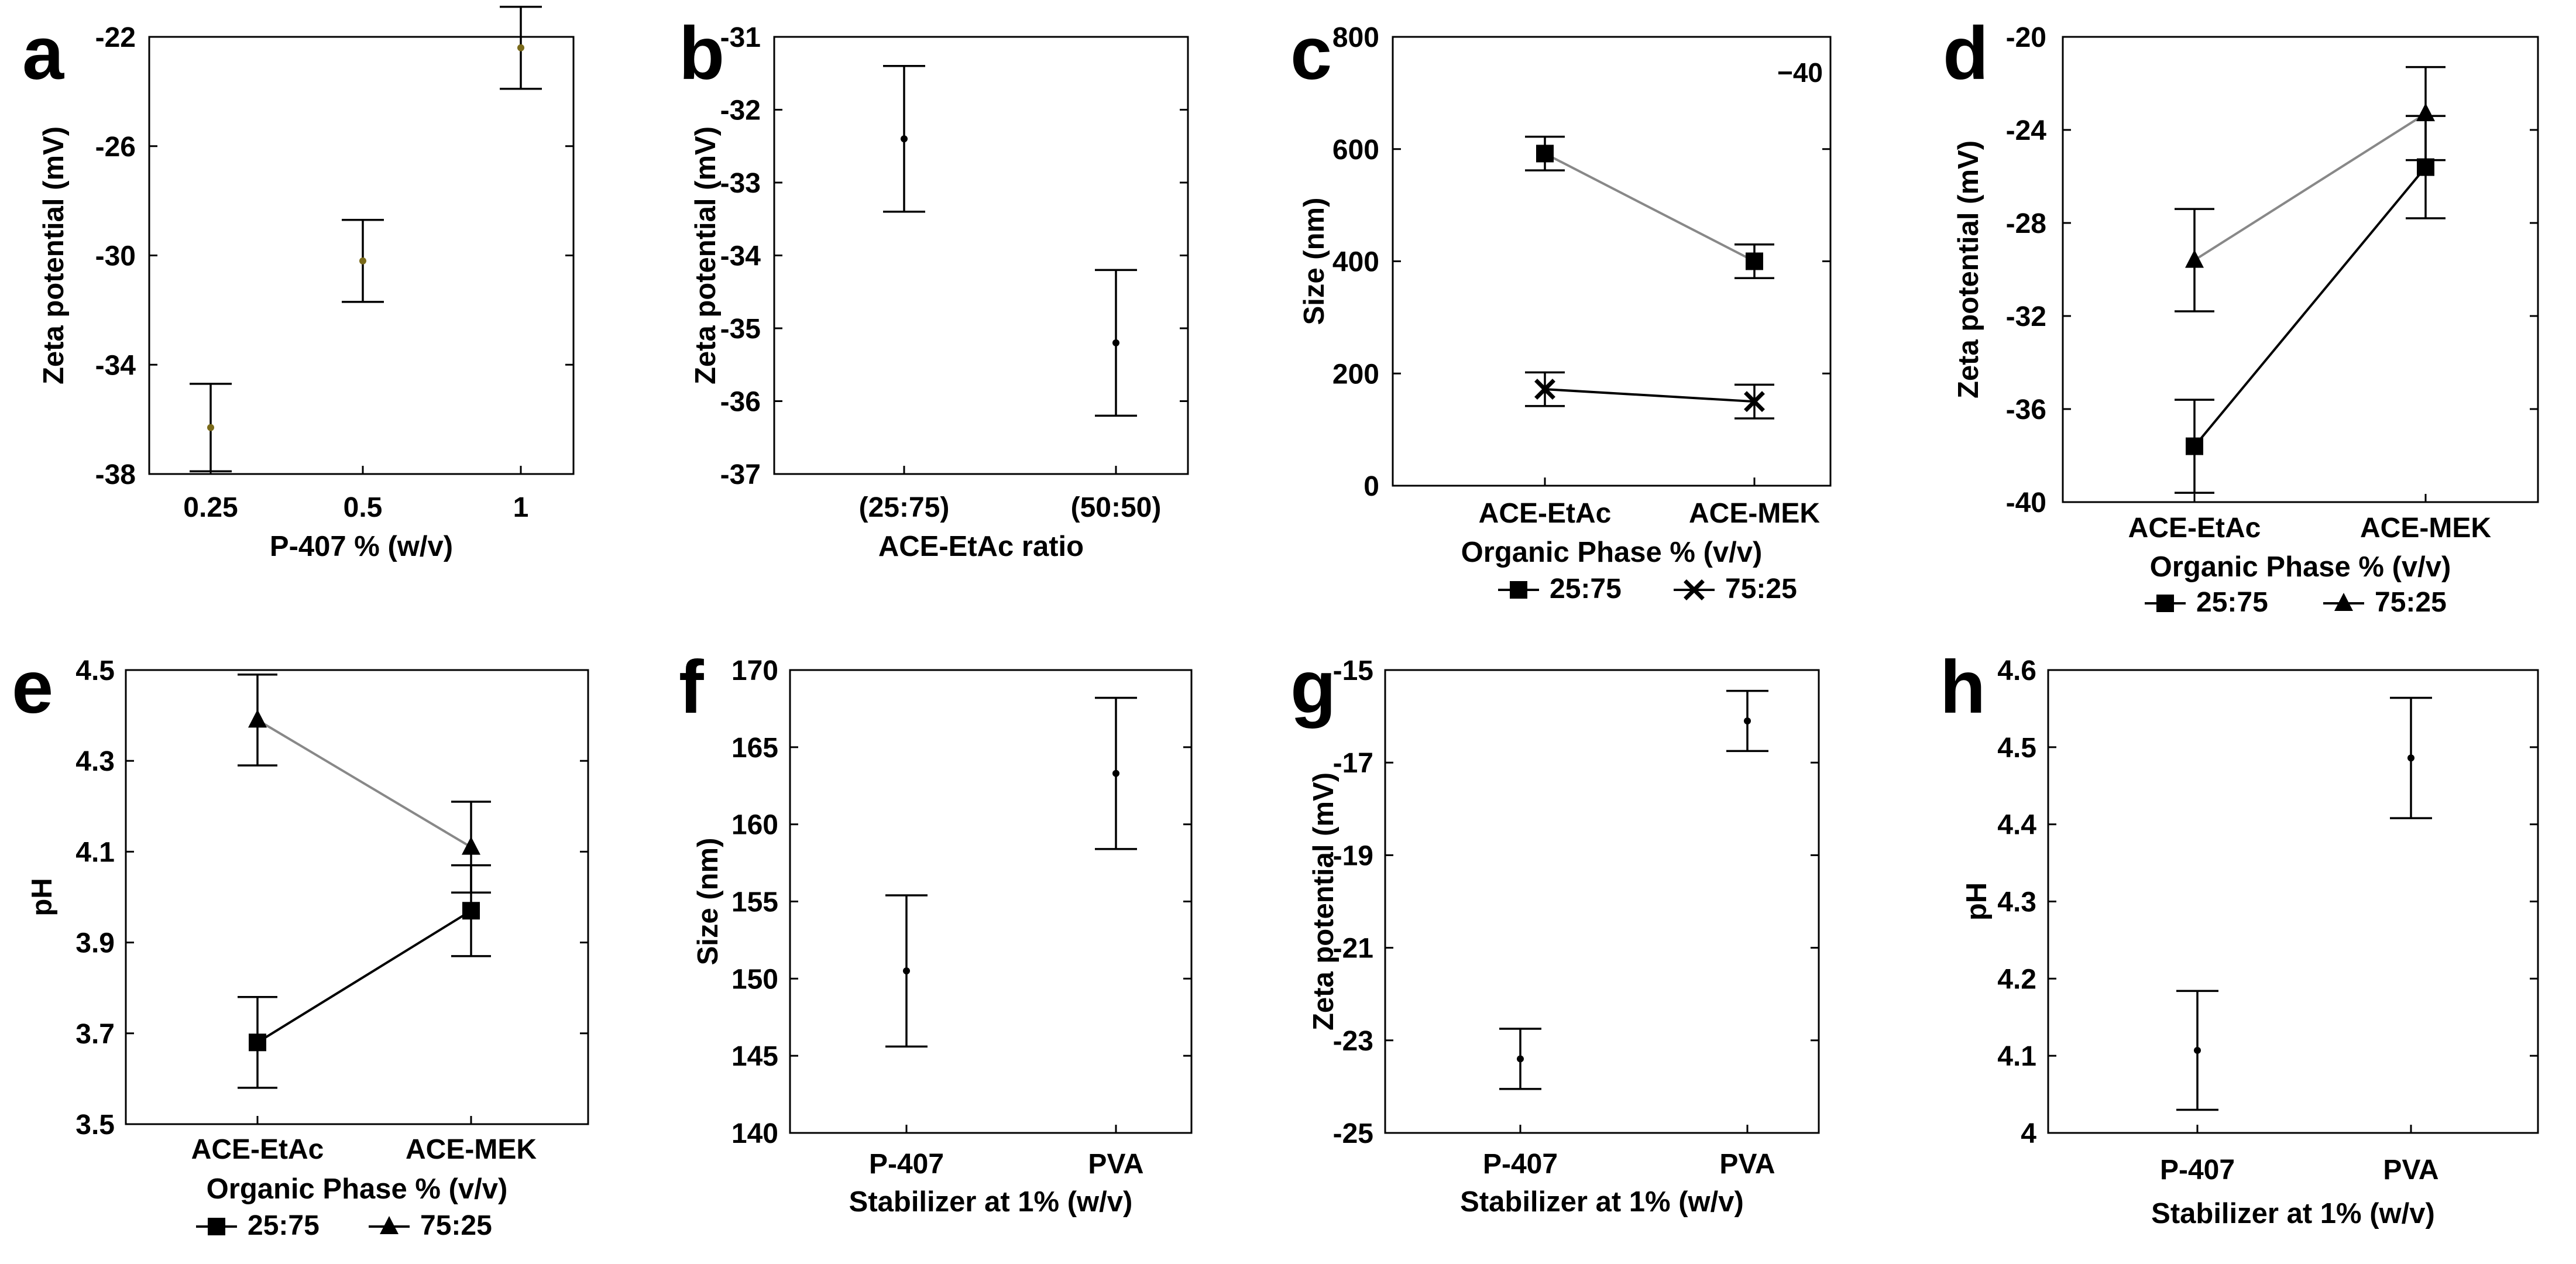 This screenshot has width=2576, height=1264. I want to click on y-tick-label: -31, so click(741, 37).